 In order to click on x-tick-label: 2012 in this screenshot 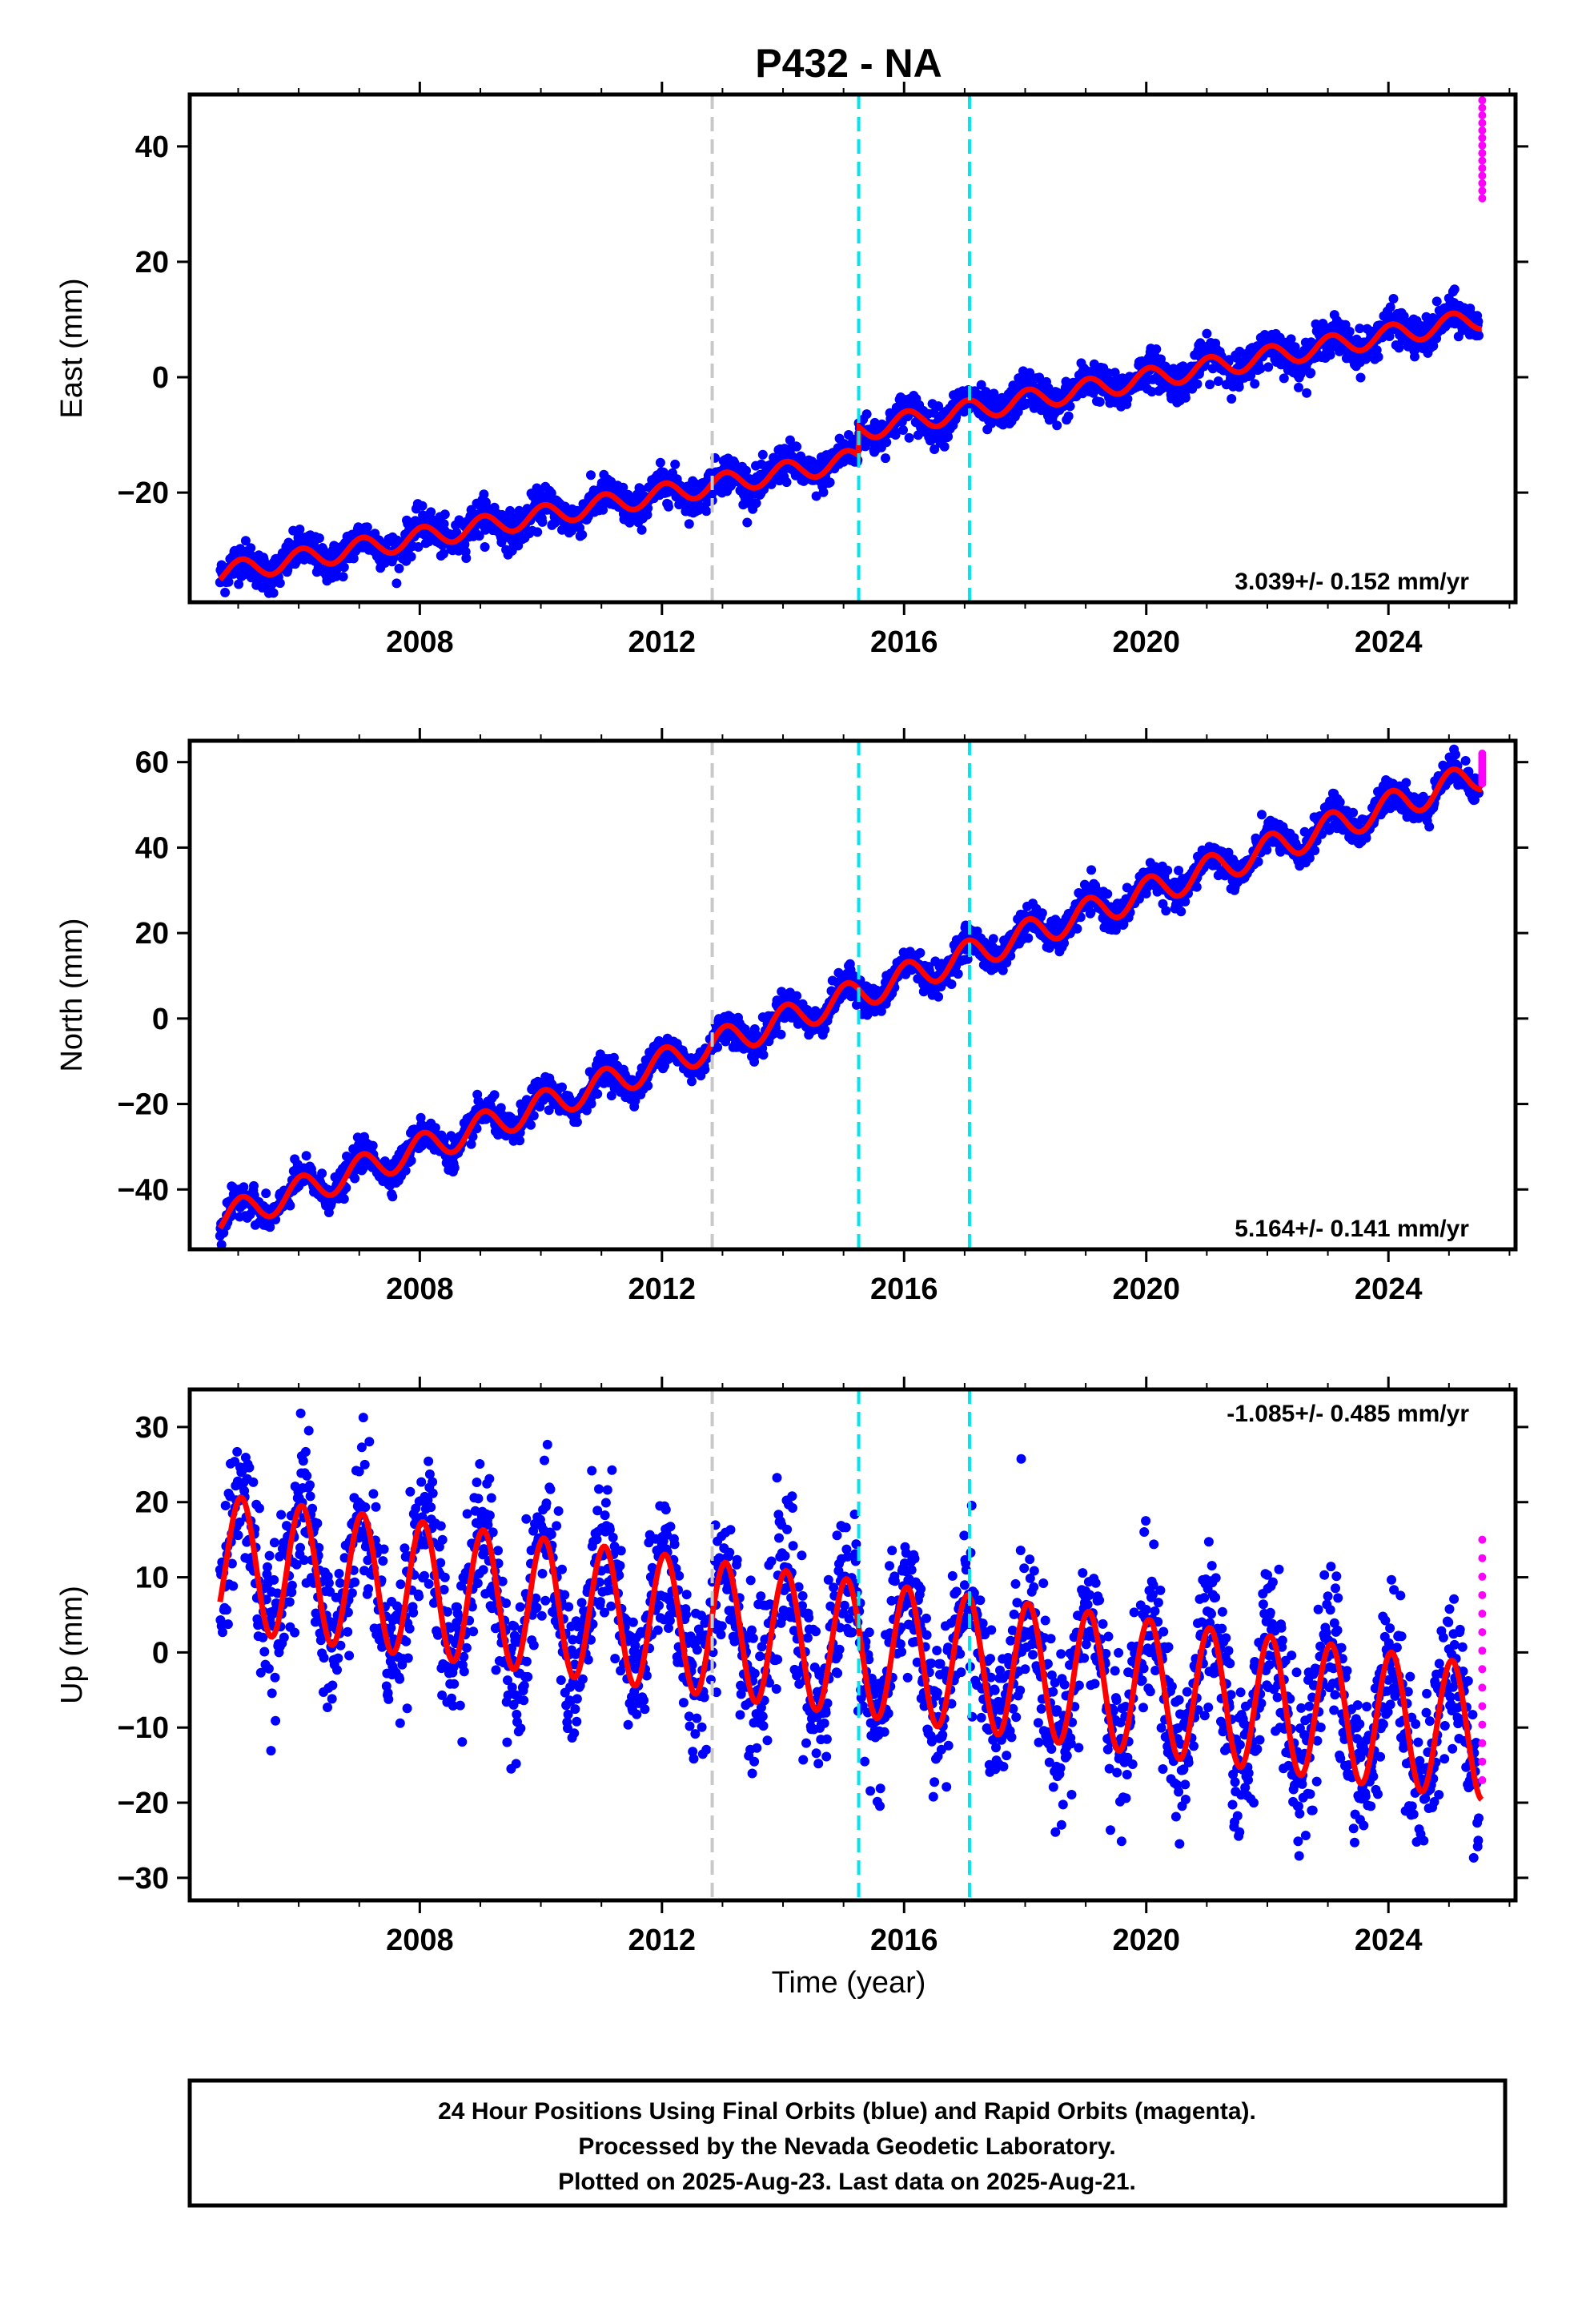, I will do `click(662, 642)`.